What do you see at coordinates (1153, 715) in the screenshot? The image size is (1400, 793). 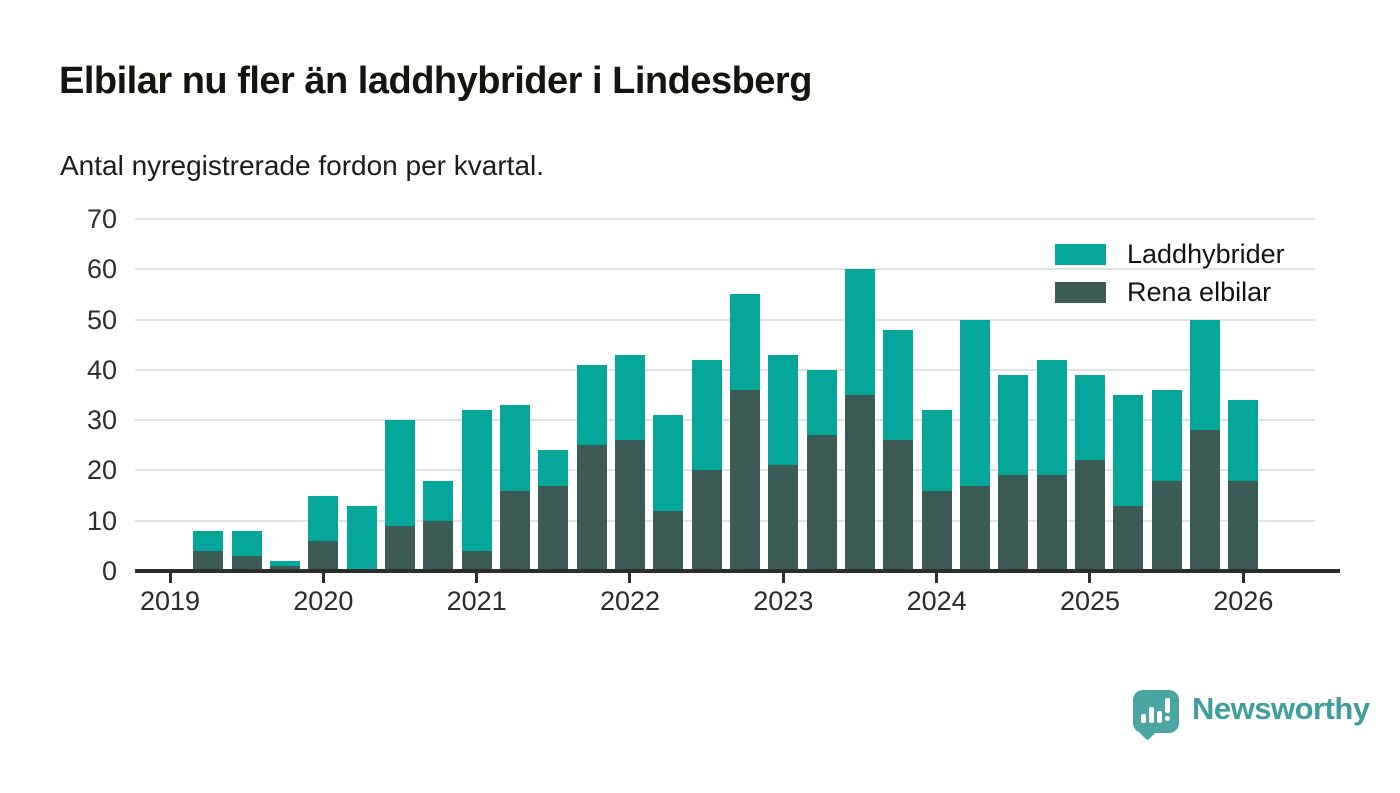 I see `logo-chart-bars-icon` at bounding box center [1153, 715].